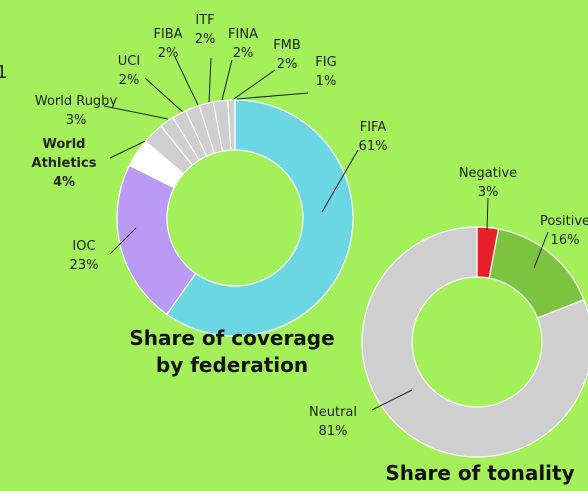 The image size is (588, 491). What do you see at coordinates (243, 44) in the screenshot?
I see `data-label: FINA 2%` at bounding box center [243, 44].